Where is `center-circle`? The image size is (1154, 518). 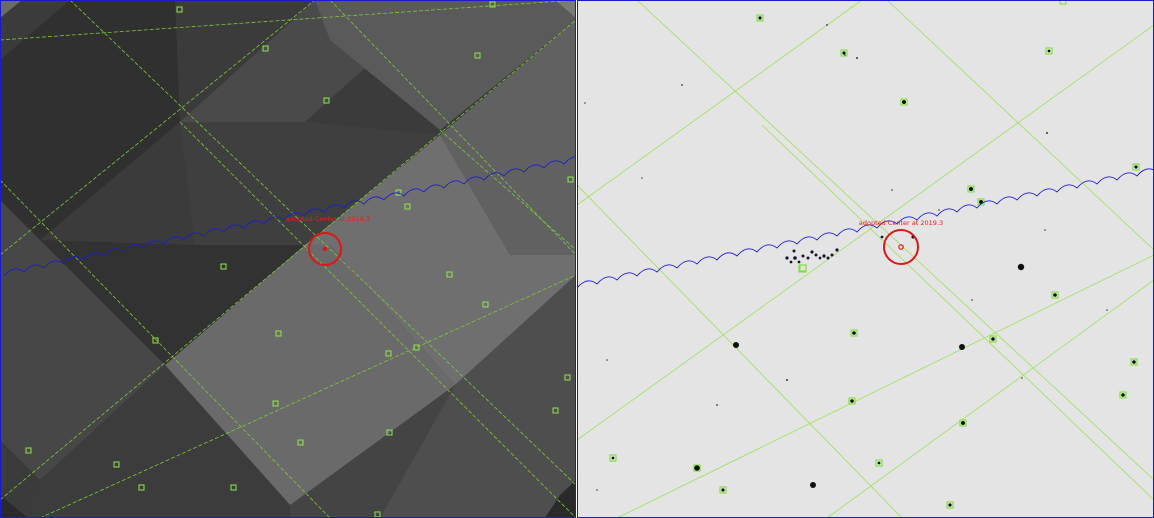 center-circle is located at coordinates (901, 247).